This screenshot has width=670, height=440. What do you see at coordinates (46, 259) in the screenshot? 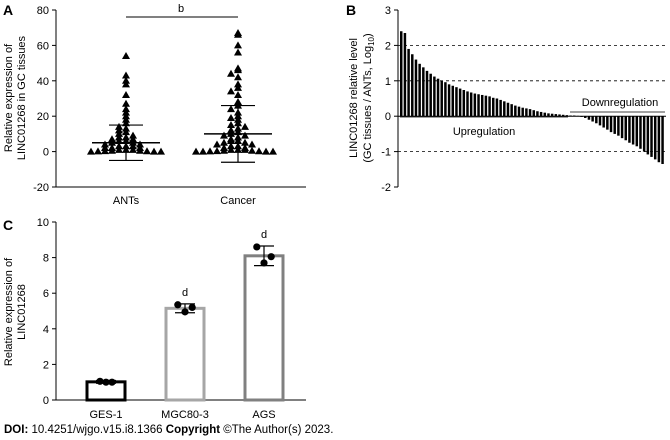
I see `panel-c-y-tick-label: 8` at bounding box center [46, 259].